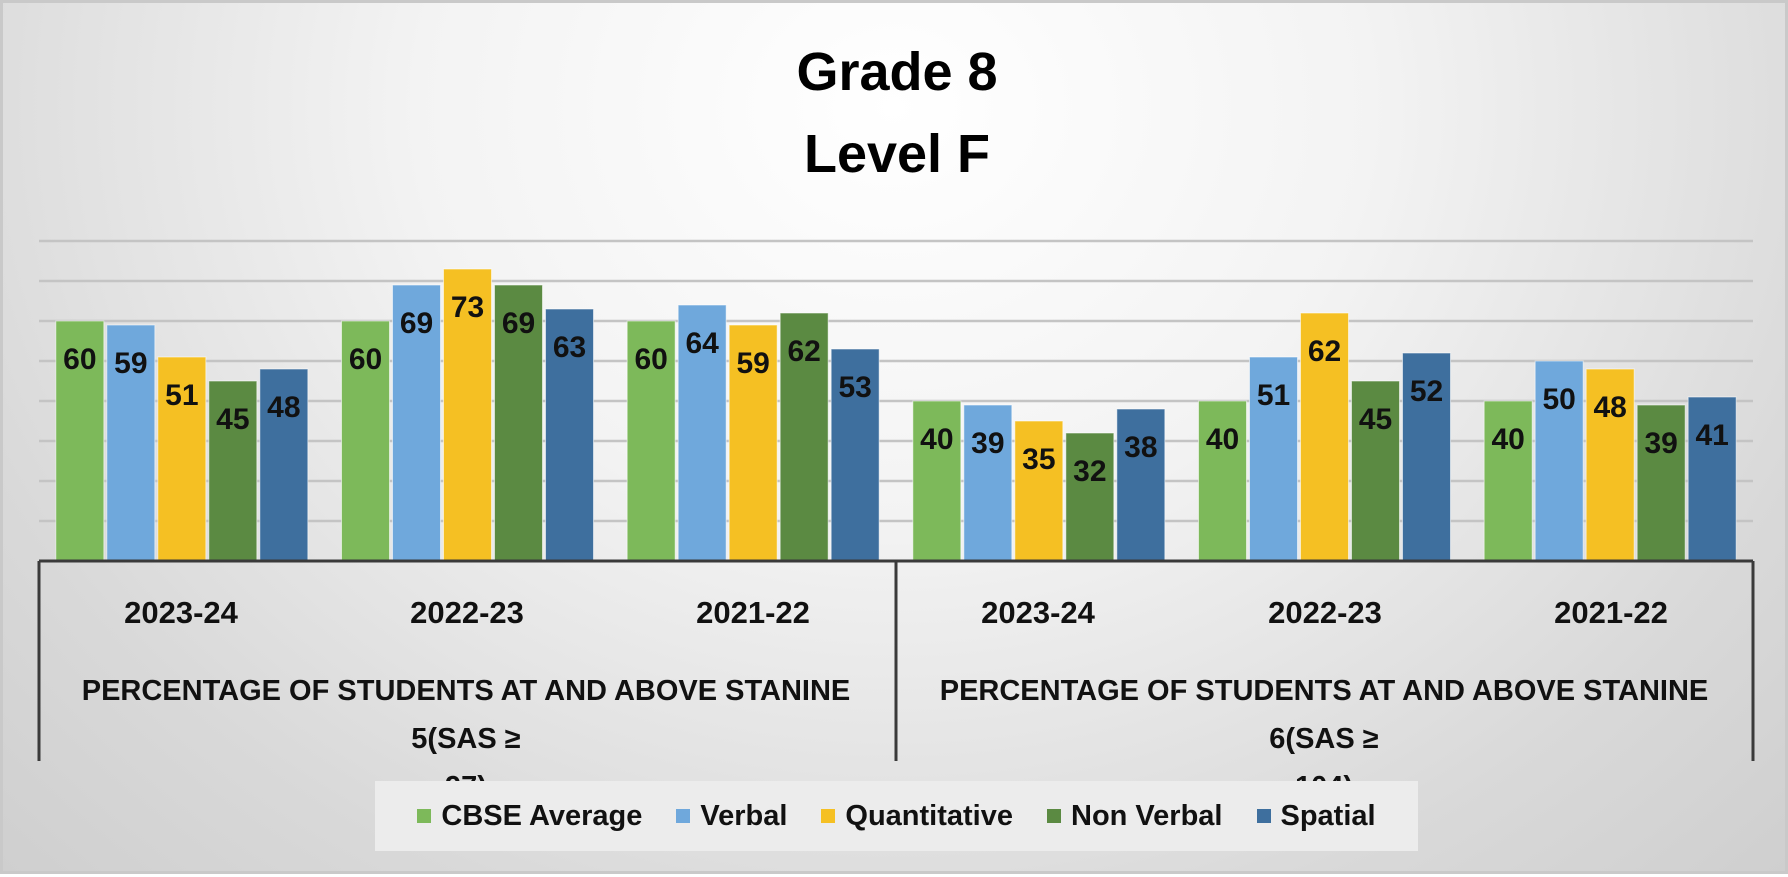 The image size is (1788, 877). What do you see at coordinates (1140, 447) in the screenshot?
I see `data-label: 38` at bounding box center [1140, 447].